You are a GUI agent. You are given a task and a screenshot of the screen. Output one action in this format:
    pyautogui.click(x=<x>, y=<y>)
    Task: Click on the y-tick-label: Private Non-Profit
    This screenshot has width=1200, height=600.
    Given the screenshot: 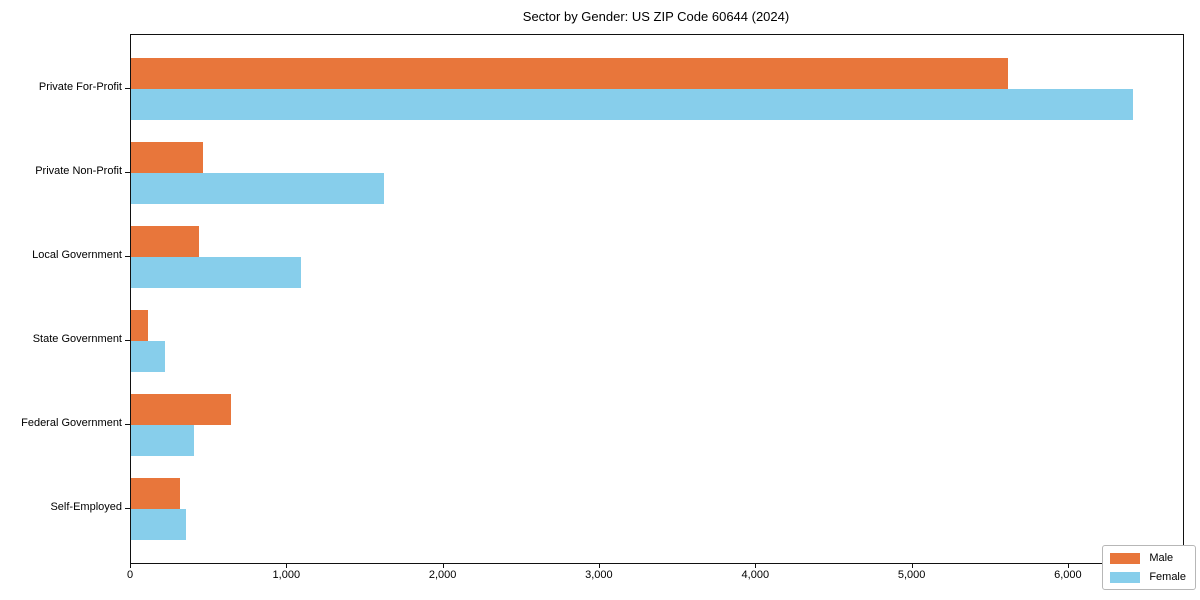 What is the action you would take?
    pyautogui.click(x=78, y=171)
    